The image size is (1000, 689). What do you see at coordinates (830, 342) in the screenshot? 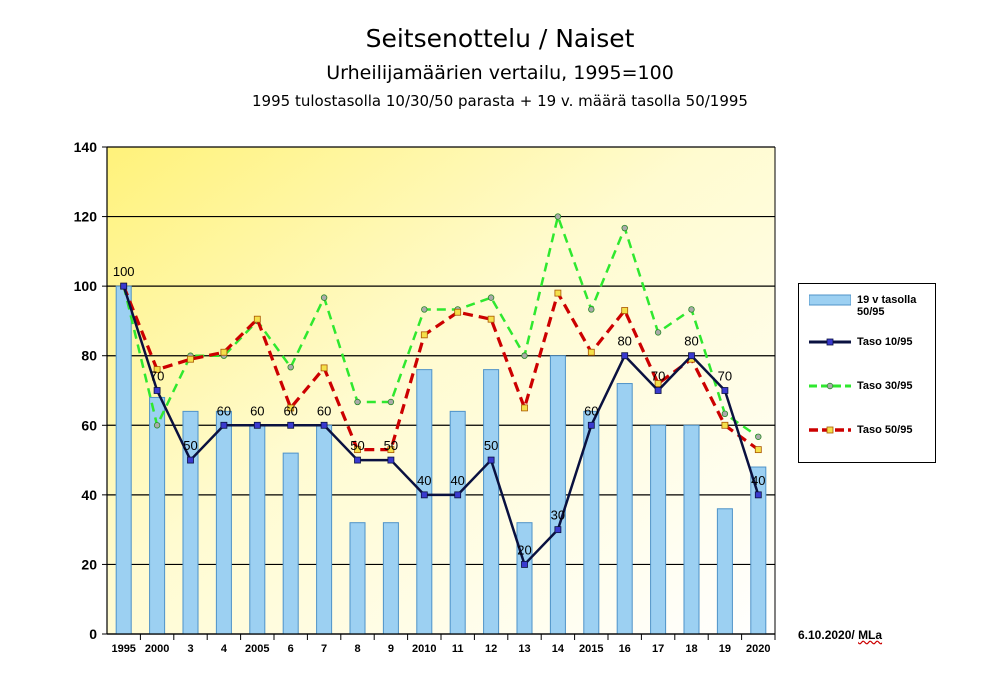
I see `legend-swatch-taso10` at bounding box center [830, 342].